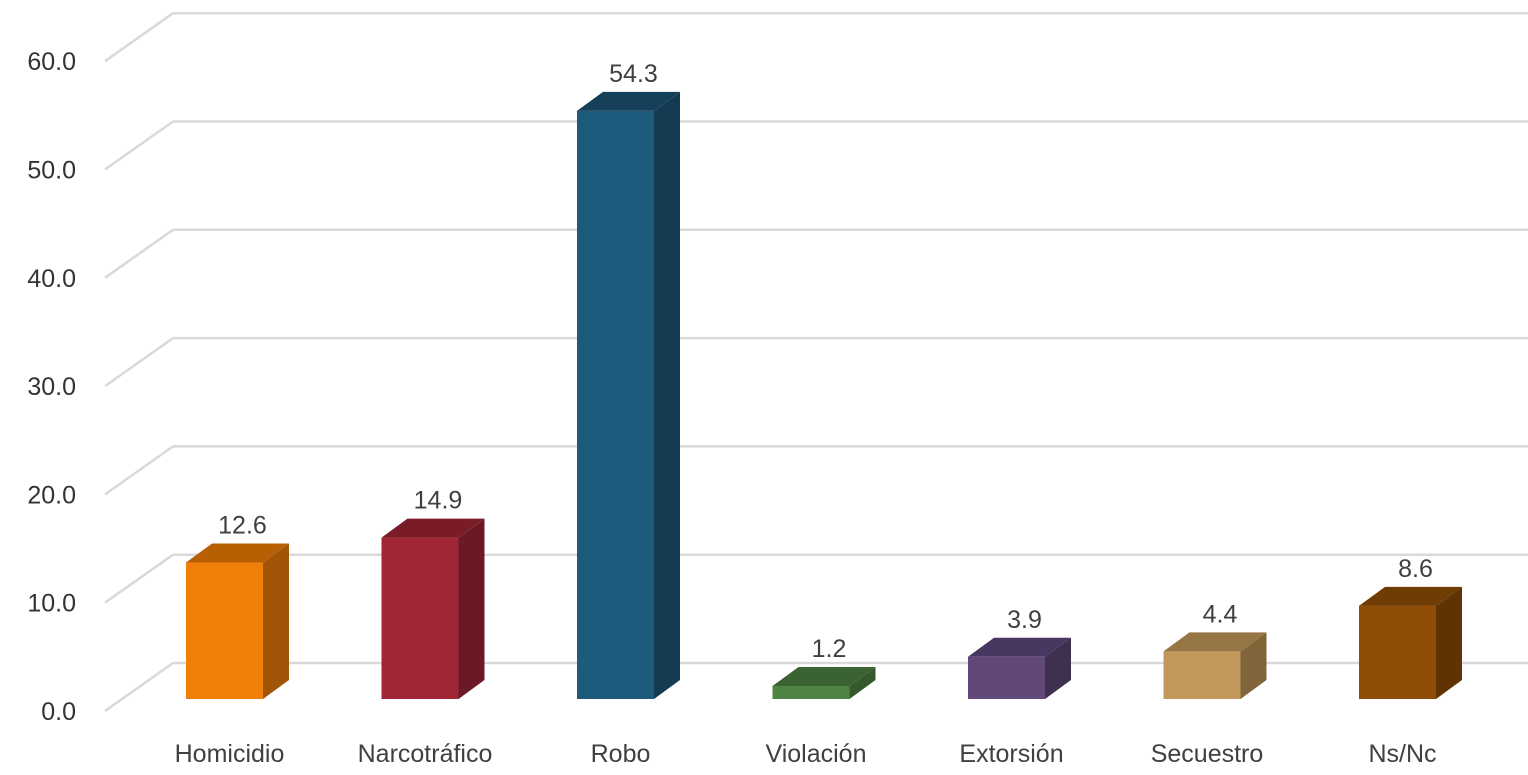 This screenshot has width=1528, height=775. Describe the element at coordinates (815, 754) in the screenshot. I see `x-tick-label: Violación` at that location.